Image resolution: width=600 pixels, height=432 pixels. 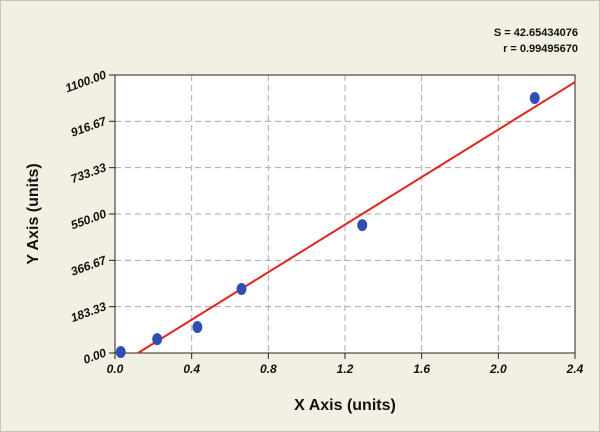 I want to click on x-tick-label: 1.2, so click(x=345, y=369).